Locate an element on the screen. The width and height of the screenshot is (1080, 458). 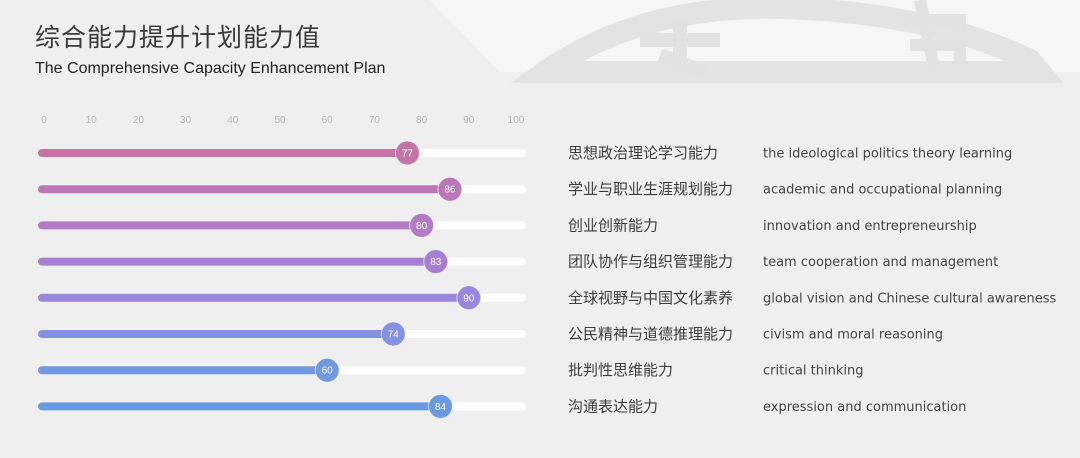
data-label: 84 is located at coordinates (441, 407).